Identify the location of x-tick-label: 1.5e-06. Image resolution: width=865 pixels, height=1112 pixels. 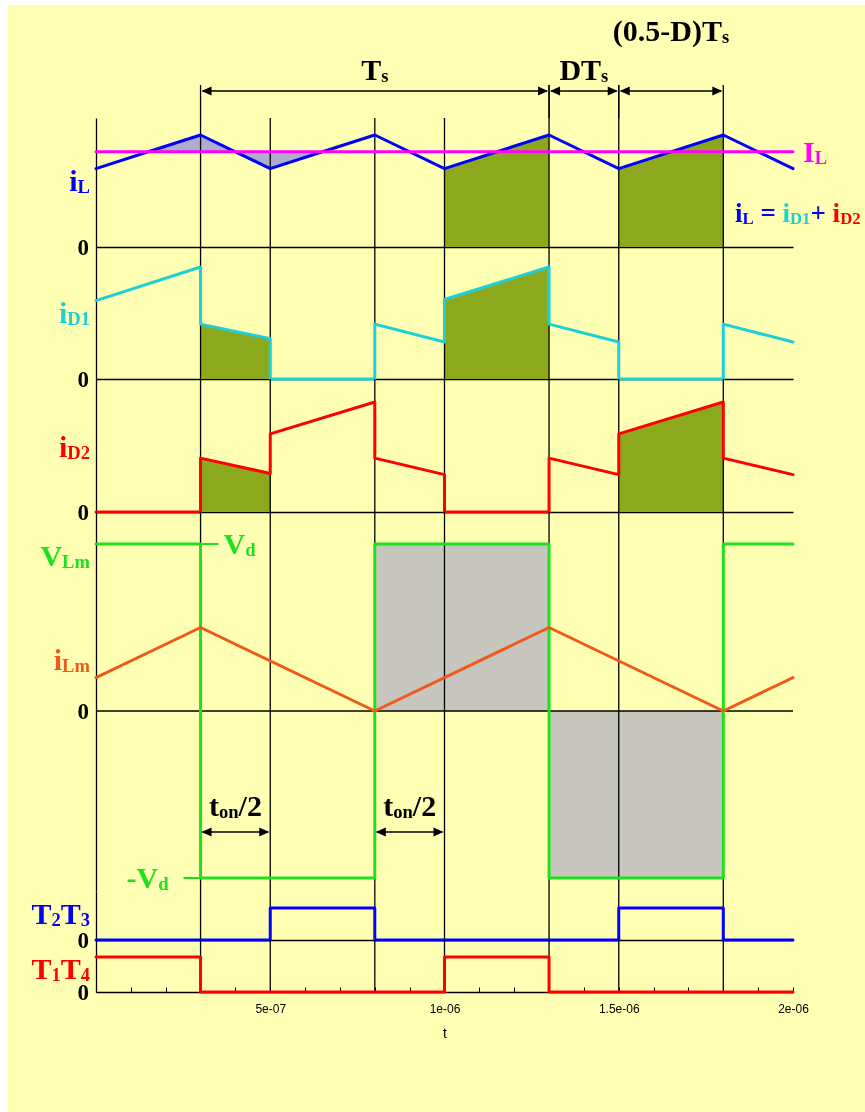
(619, 1008).